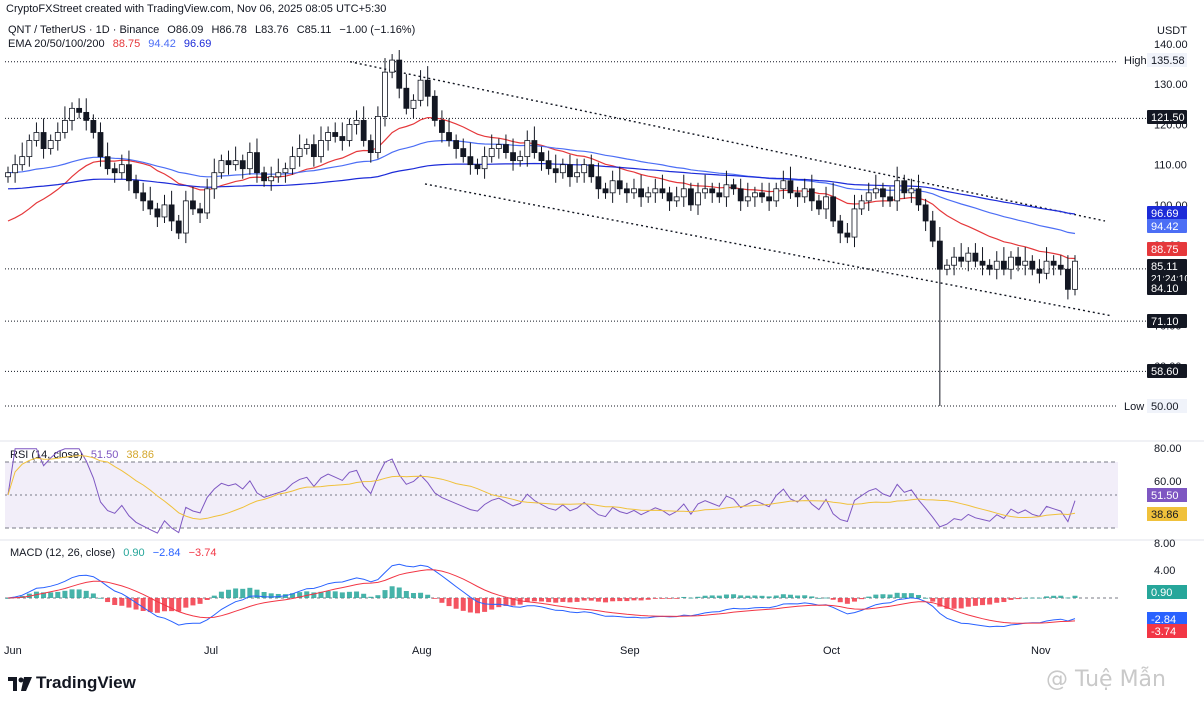  Describe the element at coordinates (1167, 631) in the screenshot. I see `signal-tag` at that location.